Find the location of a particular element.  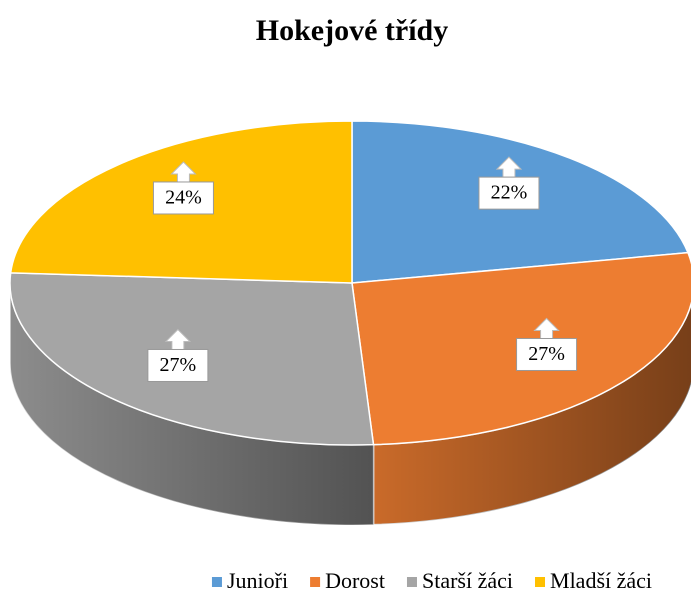

legend-label: Starší žáci is located at coordinates (467, 580).